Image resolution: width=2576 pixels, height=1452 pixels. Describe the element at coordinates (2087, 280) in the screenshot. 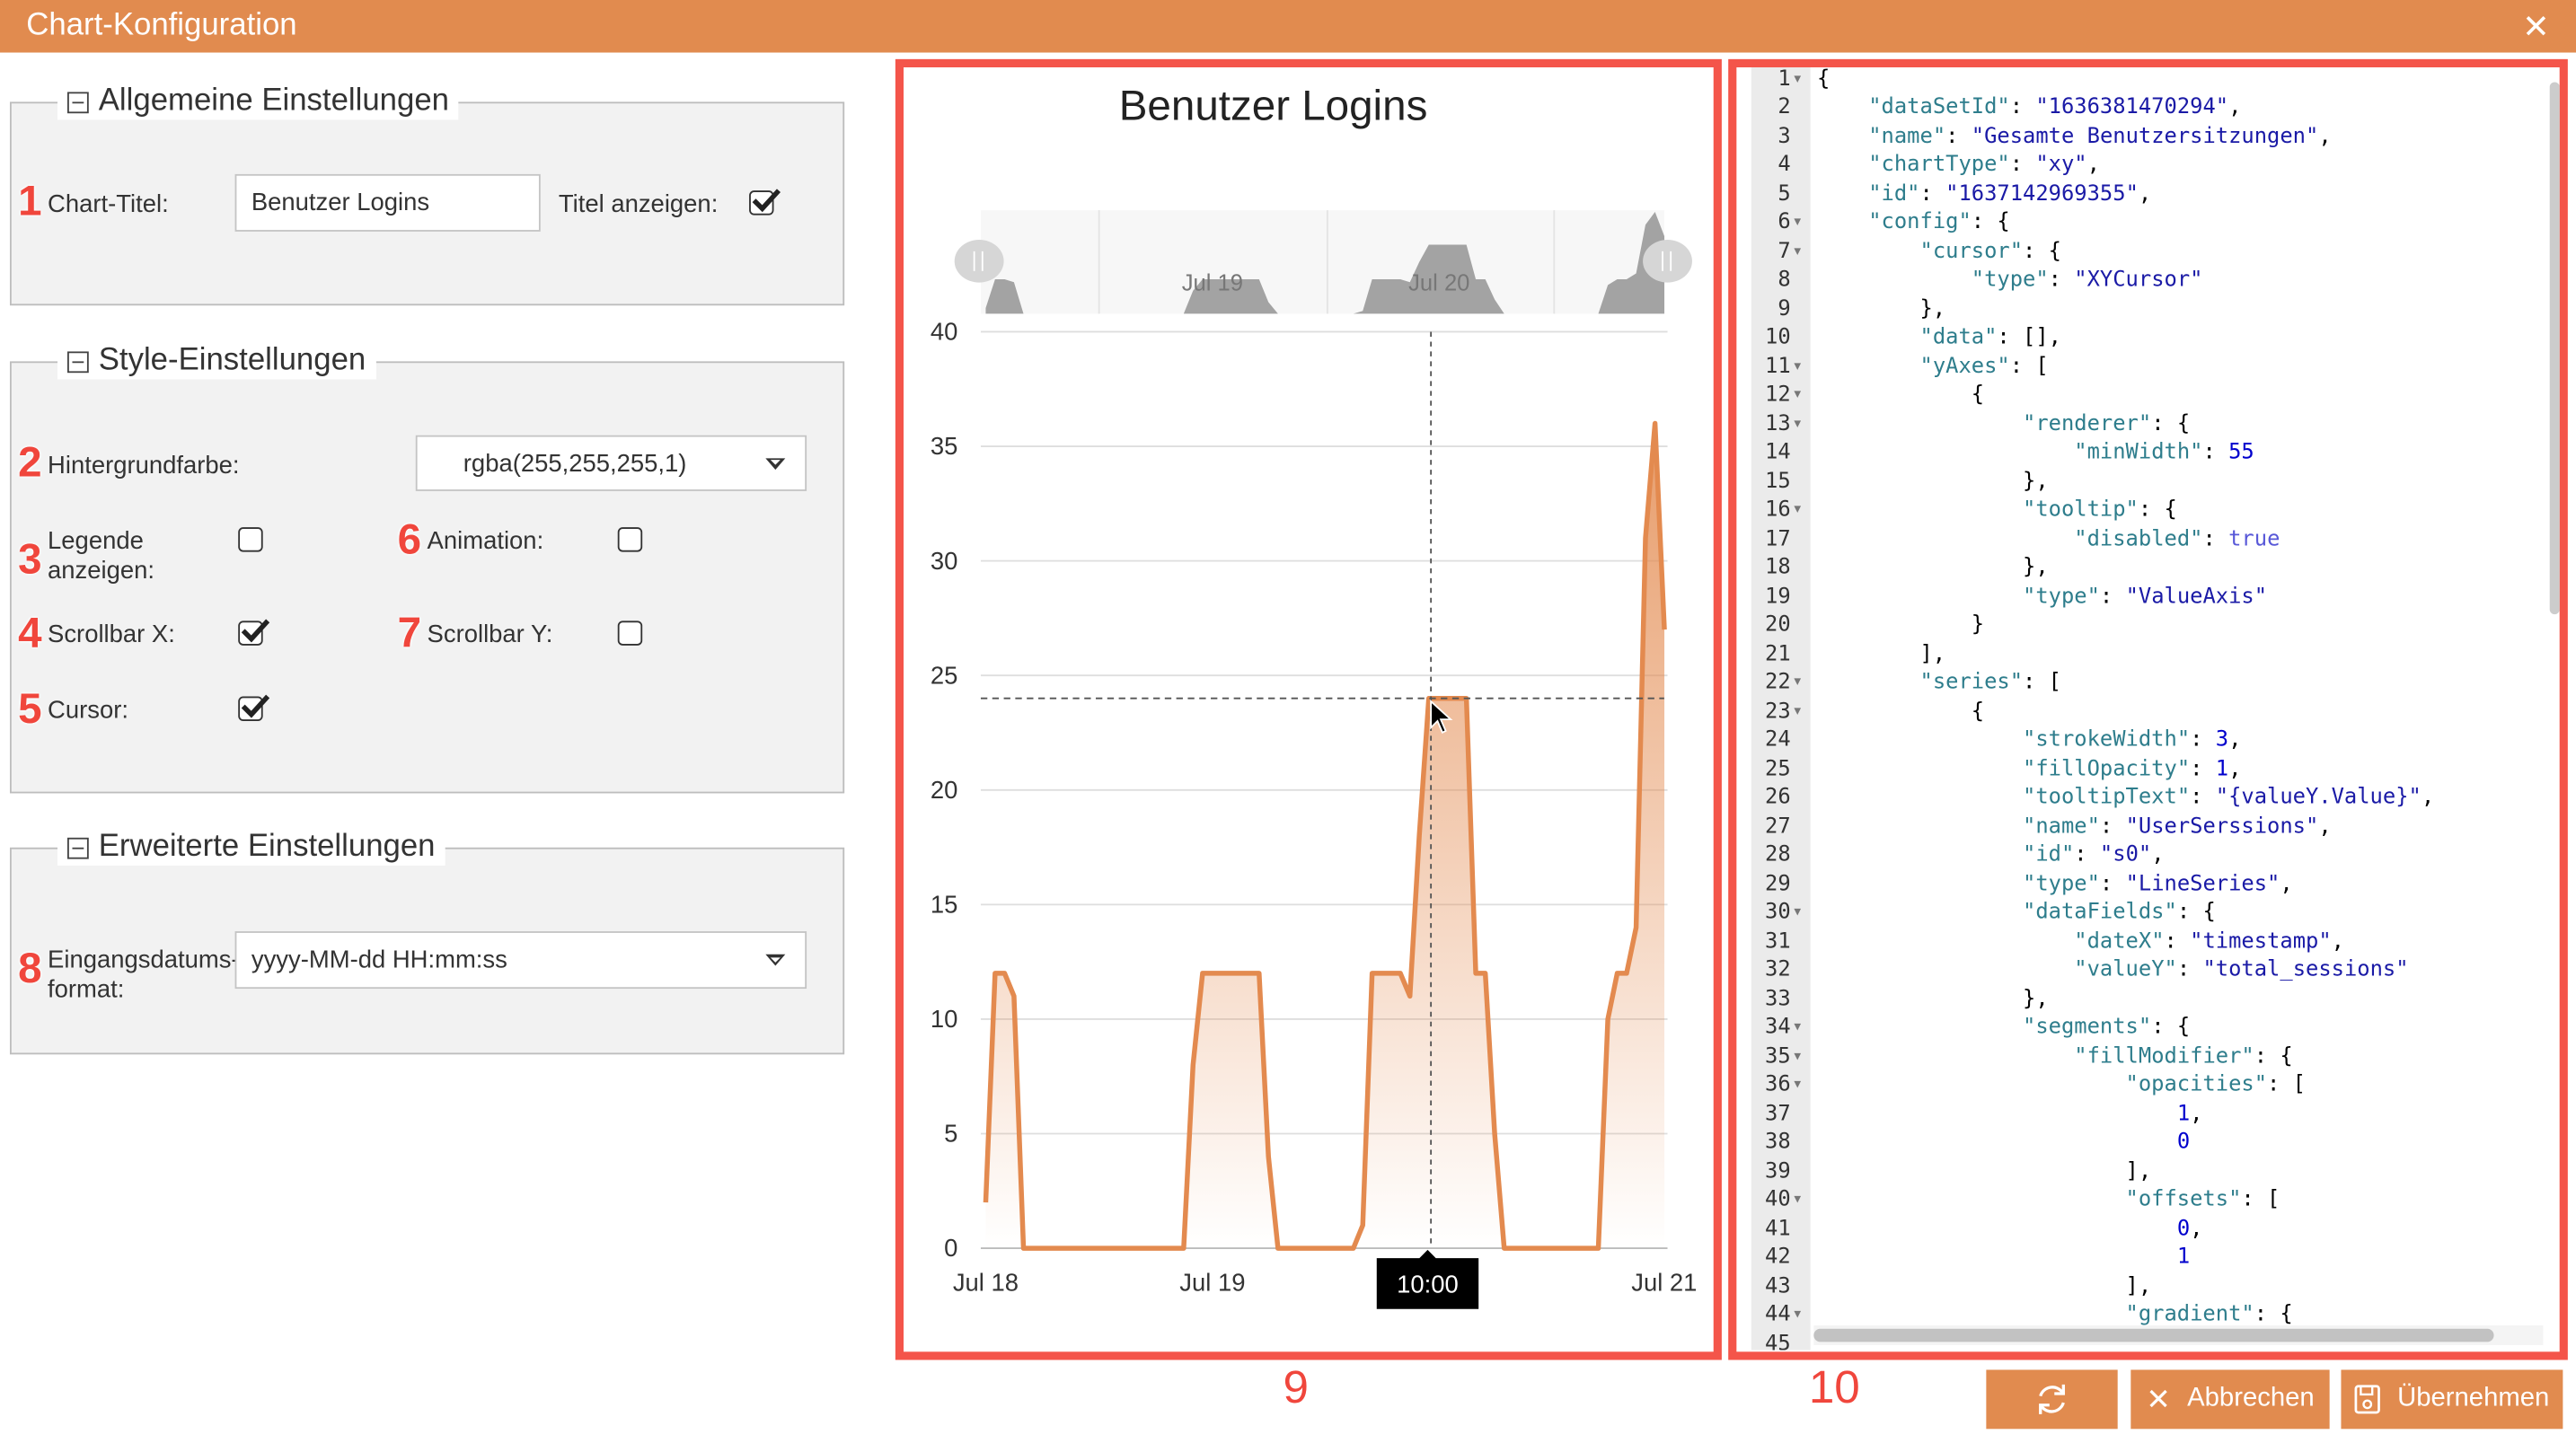

I see `code-line: "type": "XYCursor"` at that location.